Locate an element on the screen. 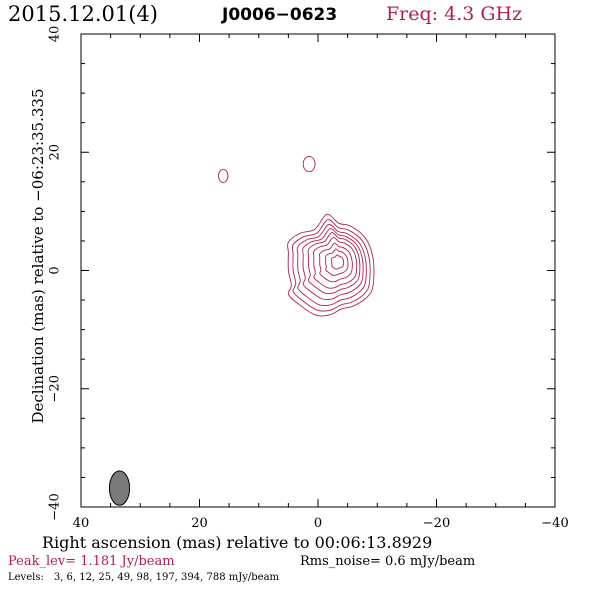  beam-shape is located at coordinates (119, 488).